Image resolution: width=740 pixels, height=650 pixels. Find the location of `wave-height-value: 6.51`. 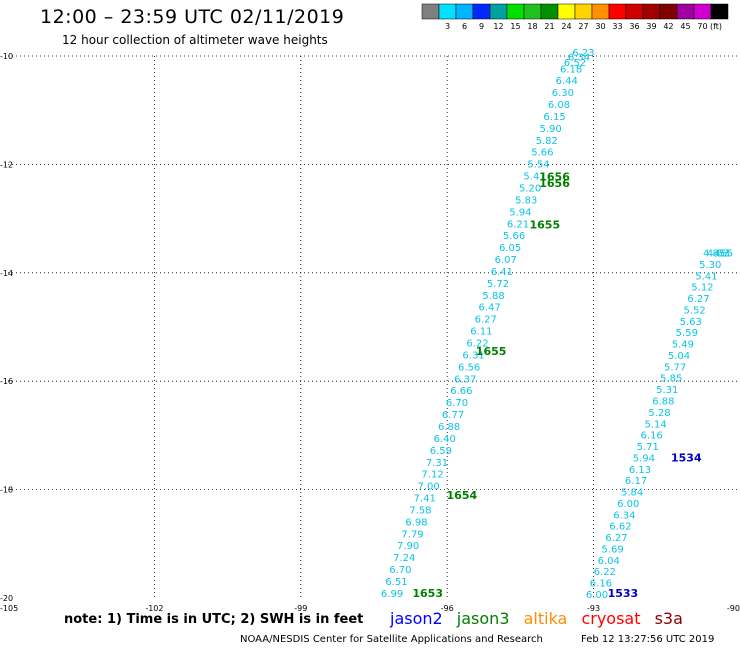

wave-height-value: 6.51 is located at coordinates (396, 582).